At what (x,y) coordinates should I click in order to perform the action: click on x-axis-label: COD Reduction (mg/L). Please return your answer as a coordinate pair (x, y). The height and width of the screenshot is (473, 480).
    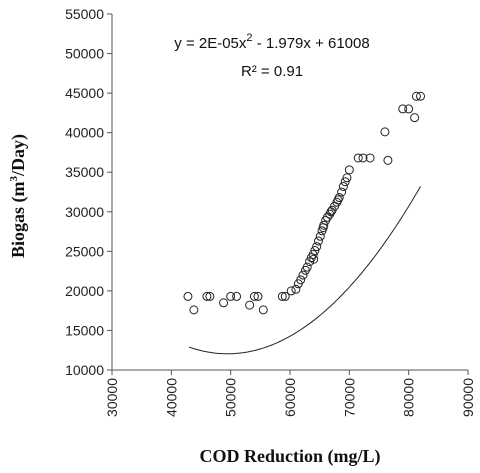
    Looking at the image, I should click on (290, 456).